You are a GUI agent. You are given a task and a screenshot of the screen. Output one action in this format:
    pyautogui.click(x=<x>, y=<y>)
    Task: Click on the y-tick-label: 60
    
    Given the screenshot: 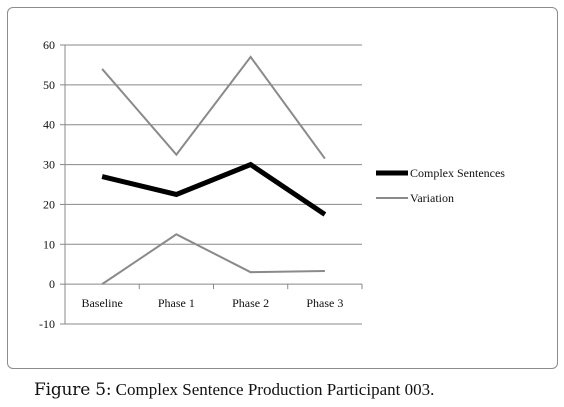 What is the action you would take?
    pyautogui.click(x=49, y=45)
    